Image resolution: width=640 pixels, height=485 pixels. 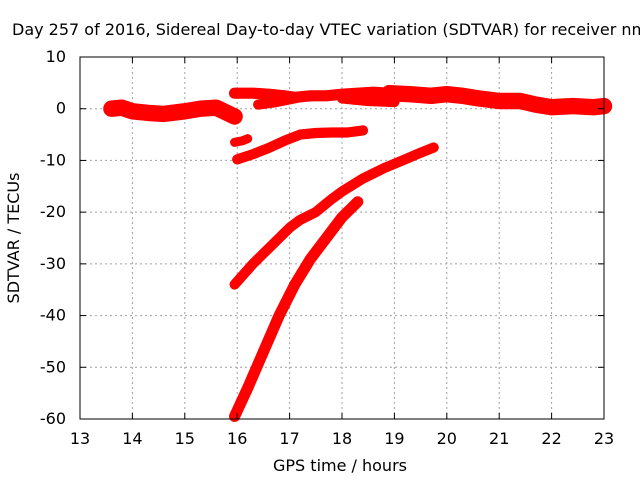 What do you see at coordinates (237, 438) in the screenshot?
I see `x-tick-label: 16` at bounding box center [237, 438].